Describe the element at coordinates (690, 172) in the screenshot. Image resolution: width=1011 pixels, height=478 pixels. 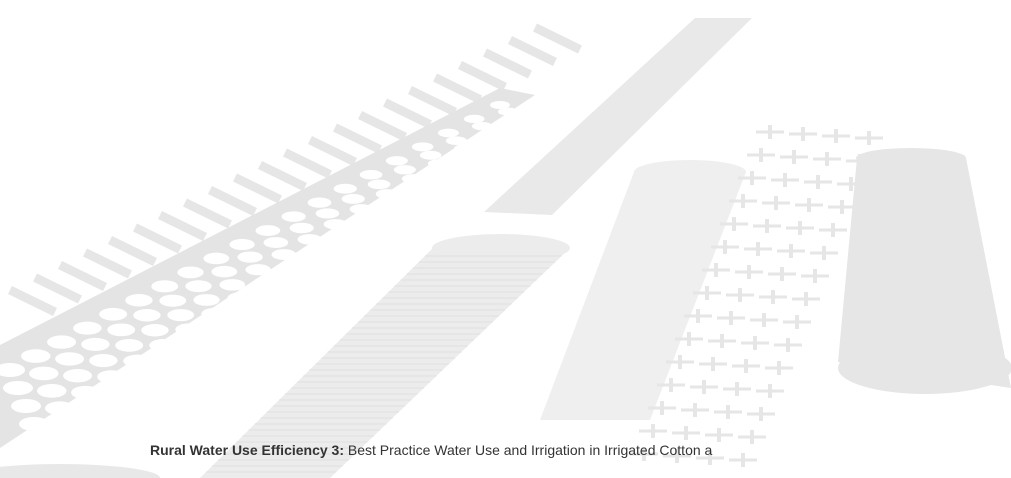
I see `pill-cap` at that location.